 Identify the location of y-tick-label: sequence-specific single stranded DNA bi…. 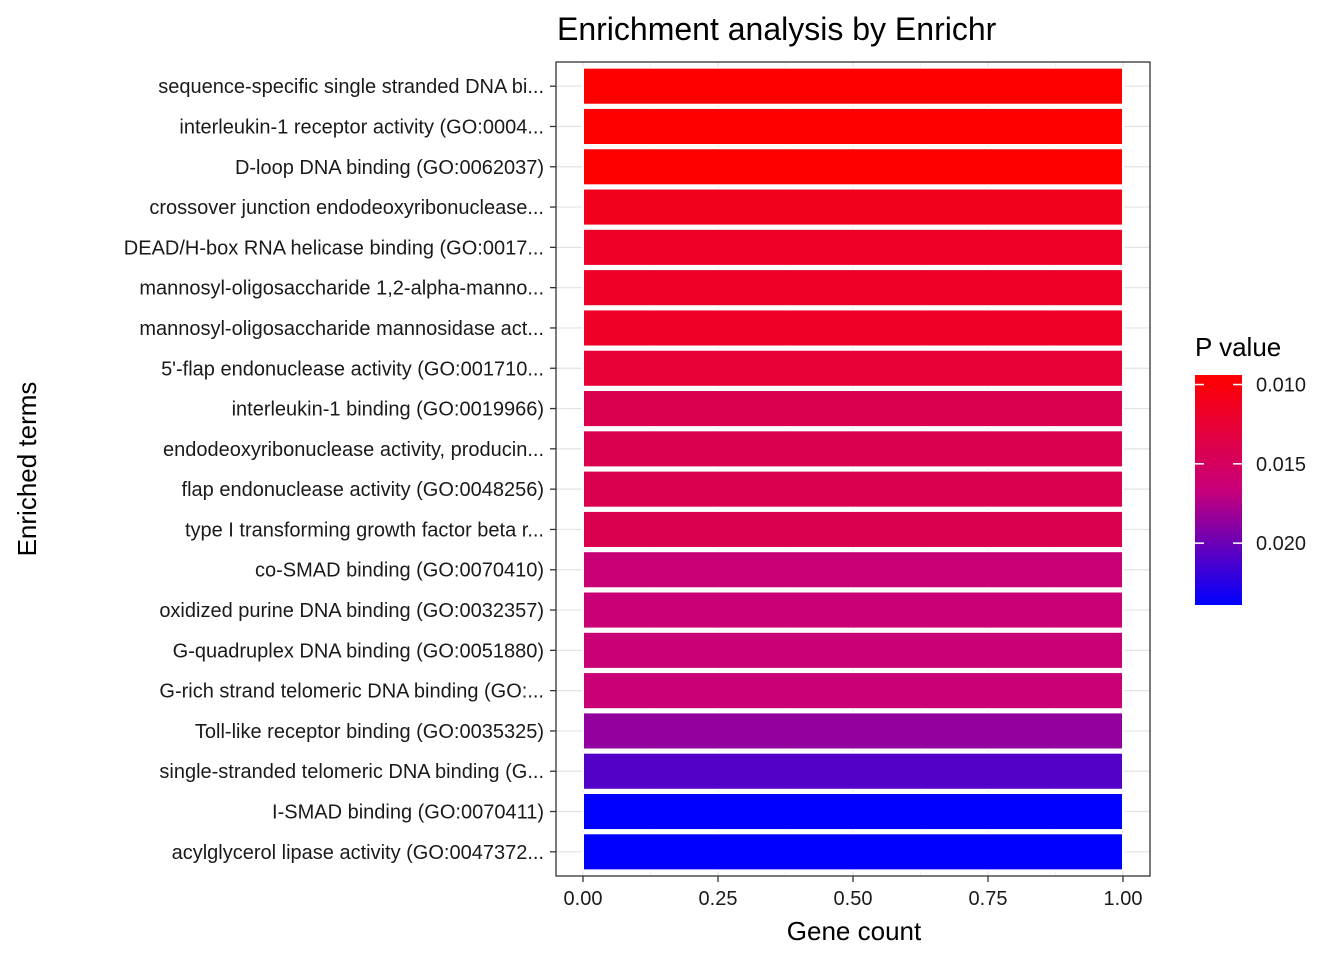
(351, 87).